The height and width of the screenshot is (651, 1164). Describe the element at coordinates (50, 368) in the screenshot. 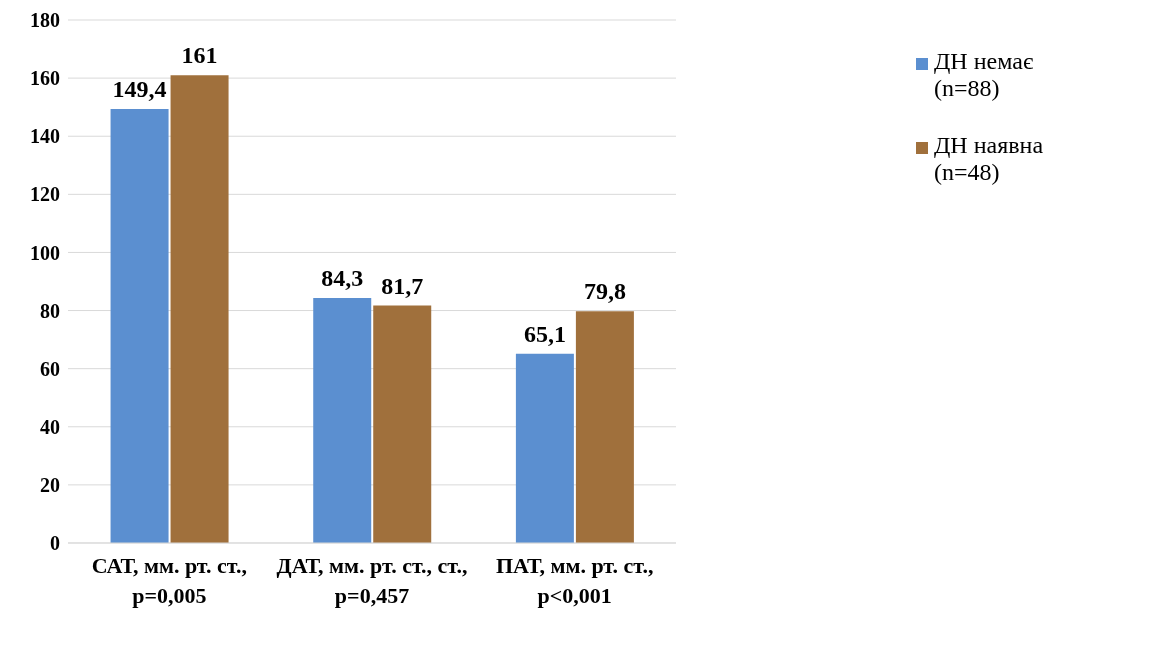

I see `y-tick-label: 60` at that location.